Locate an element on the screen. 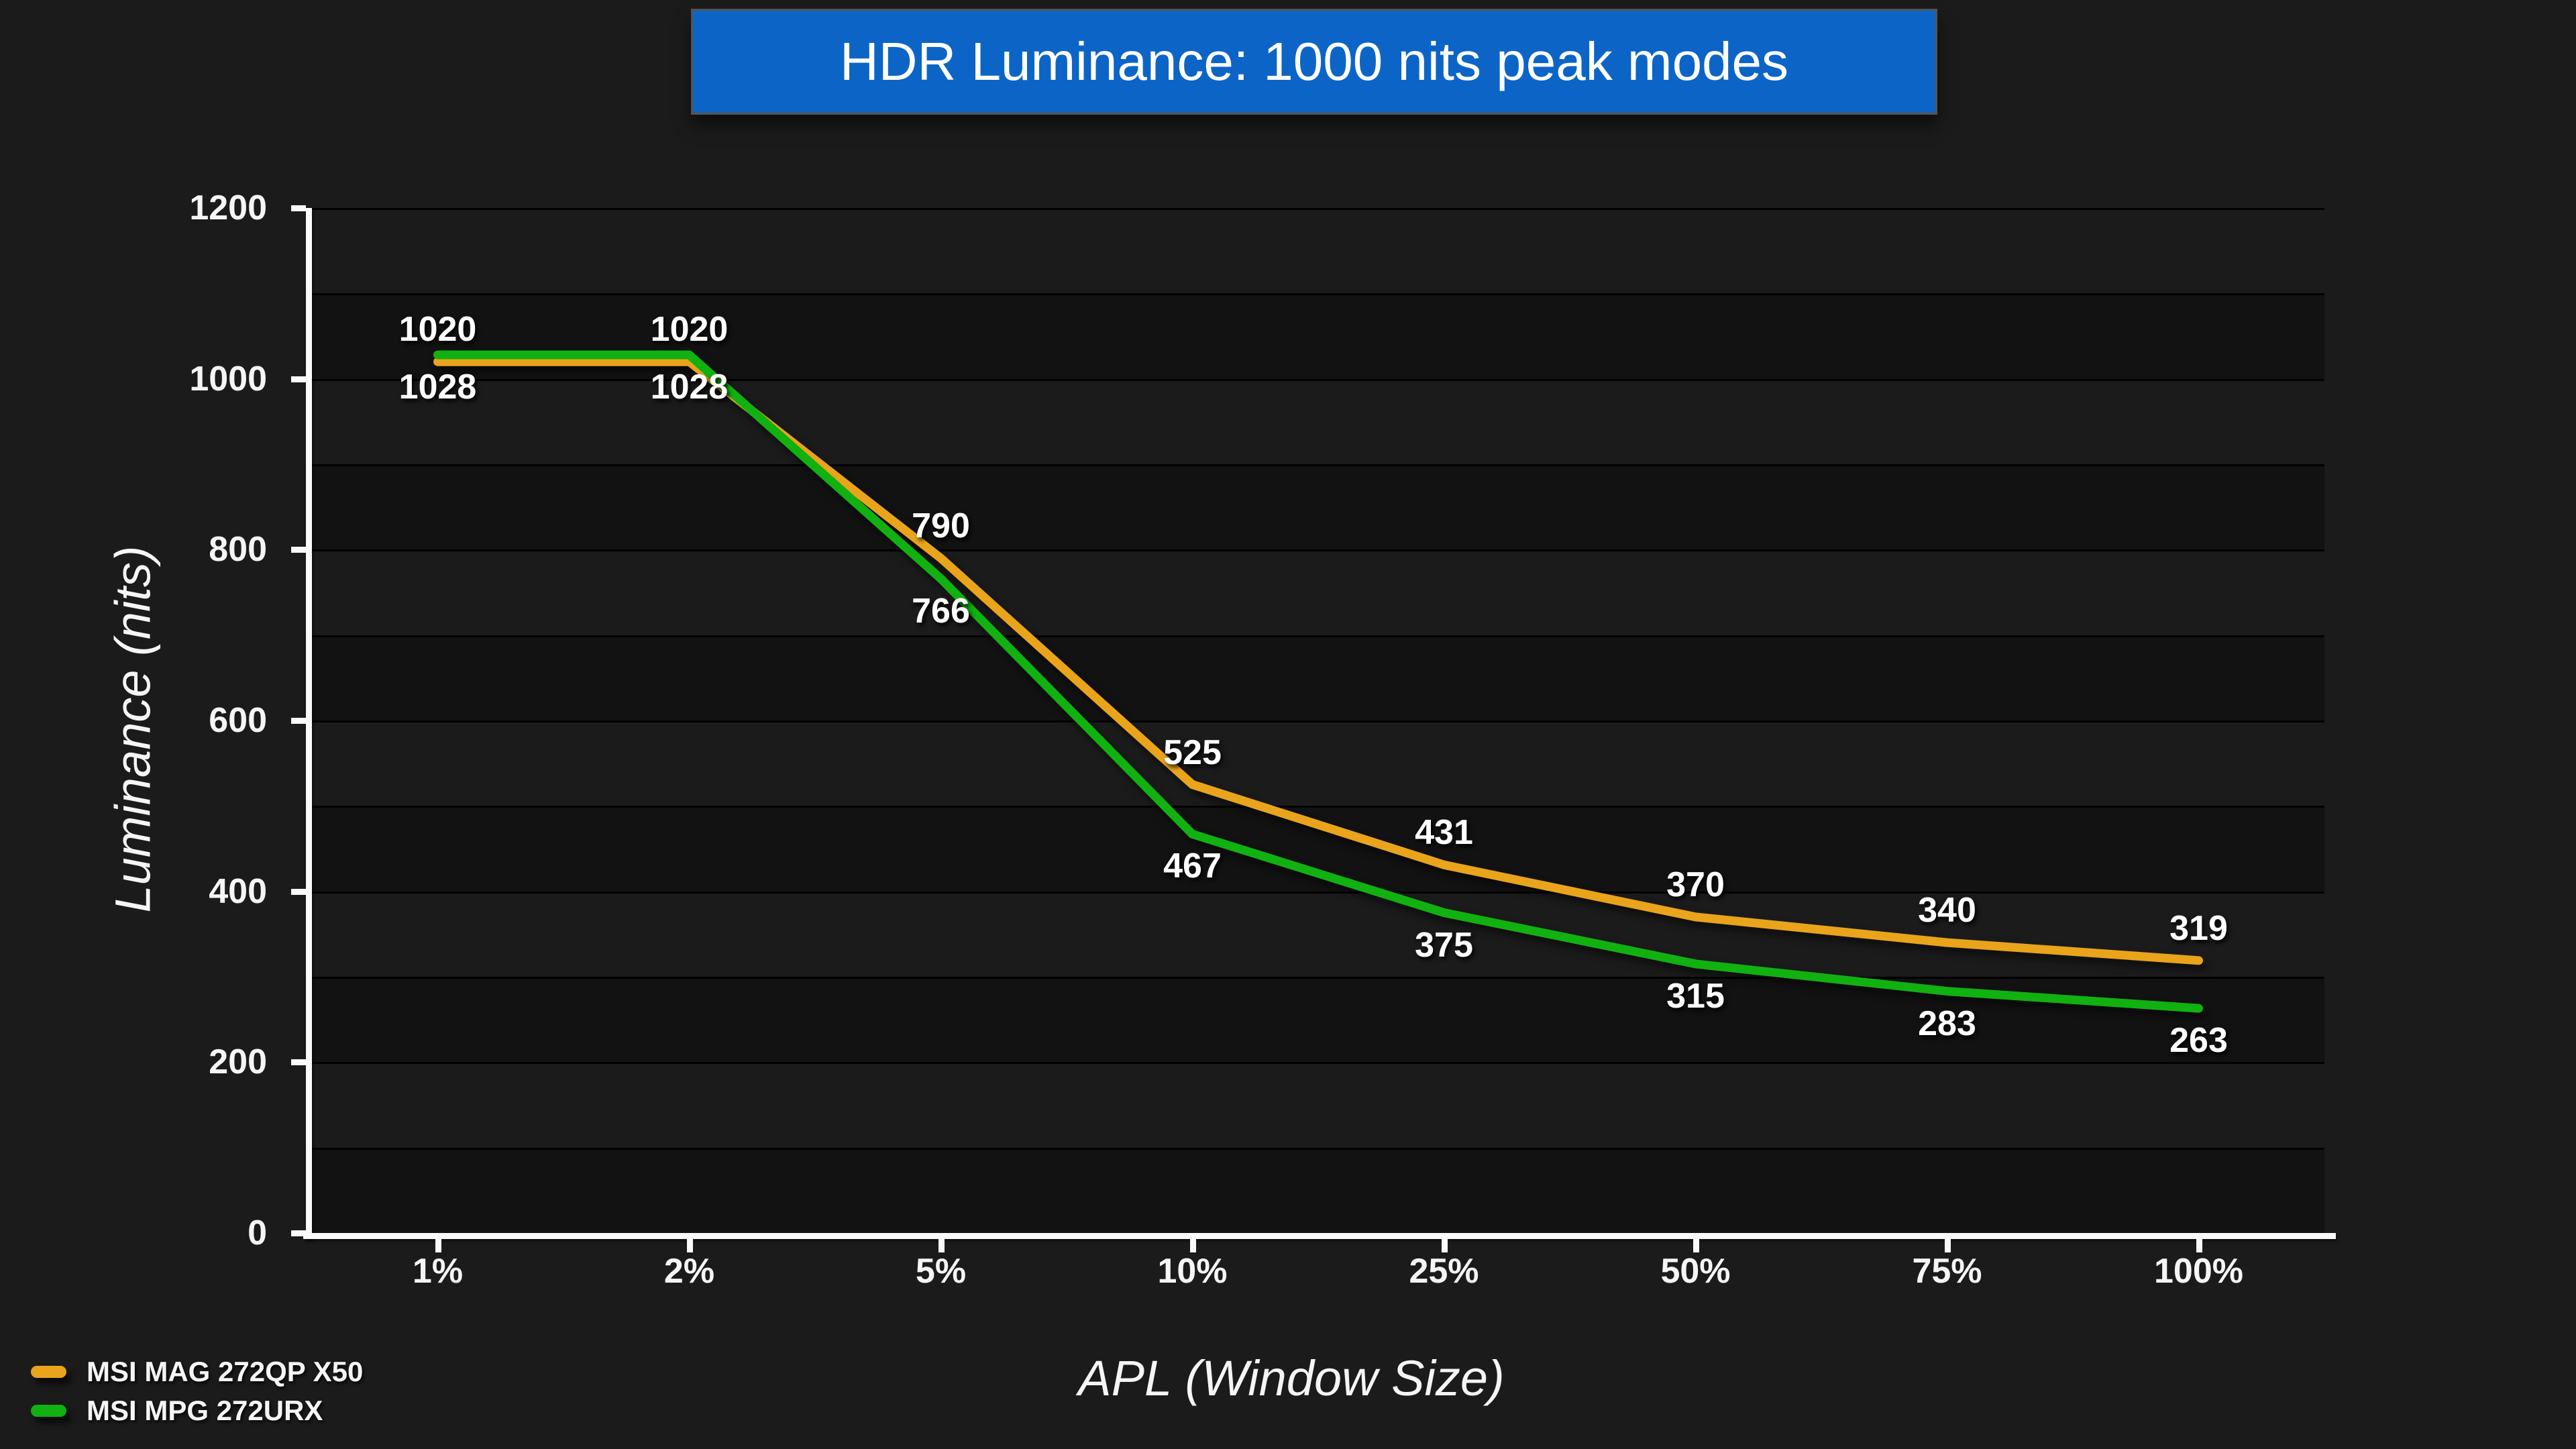 Image resolution: width=2576 pixels, height=1449 pixels. legend-row: MSI MAG 272QP X50 is located at coordinates (197, 1371).